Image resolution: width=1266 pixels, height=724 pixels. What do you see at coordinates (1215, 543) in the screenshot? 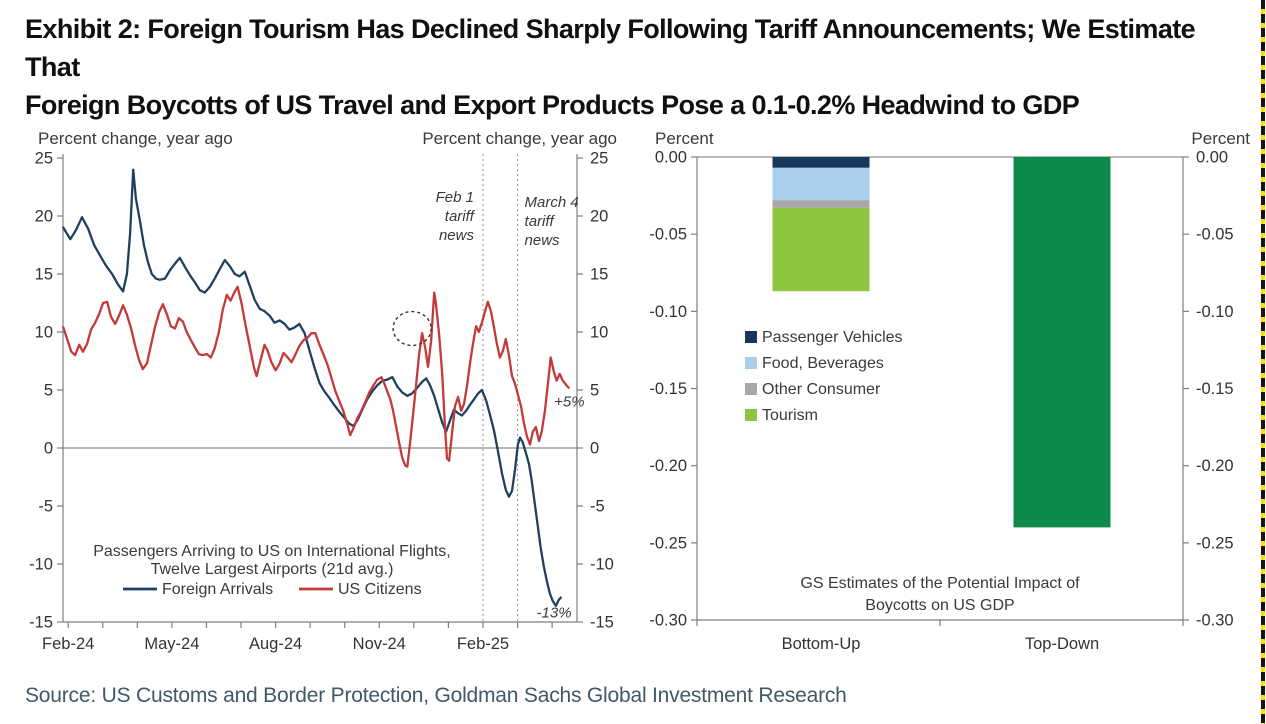
I see `y-tick-label-right: -0.25` at bounding box center [1215, 543].